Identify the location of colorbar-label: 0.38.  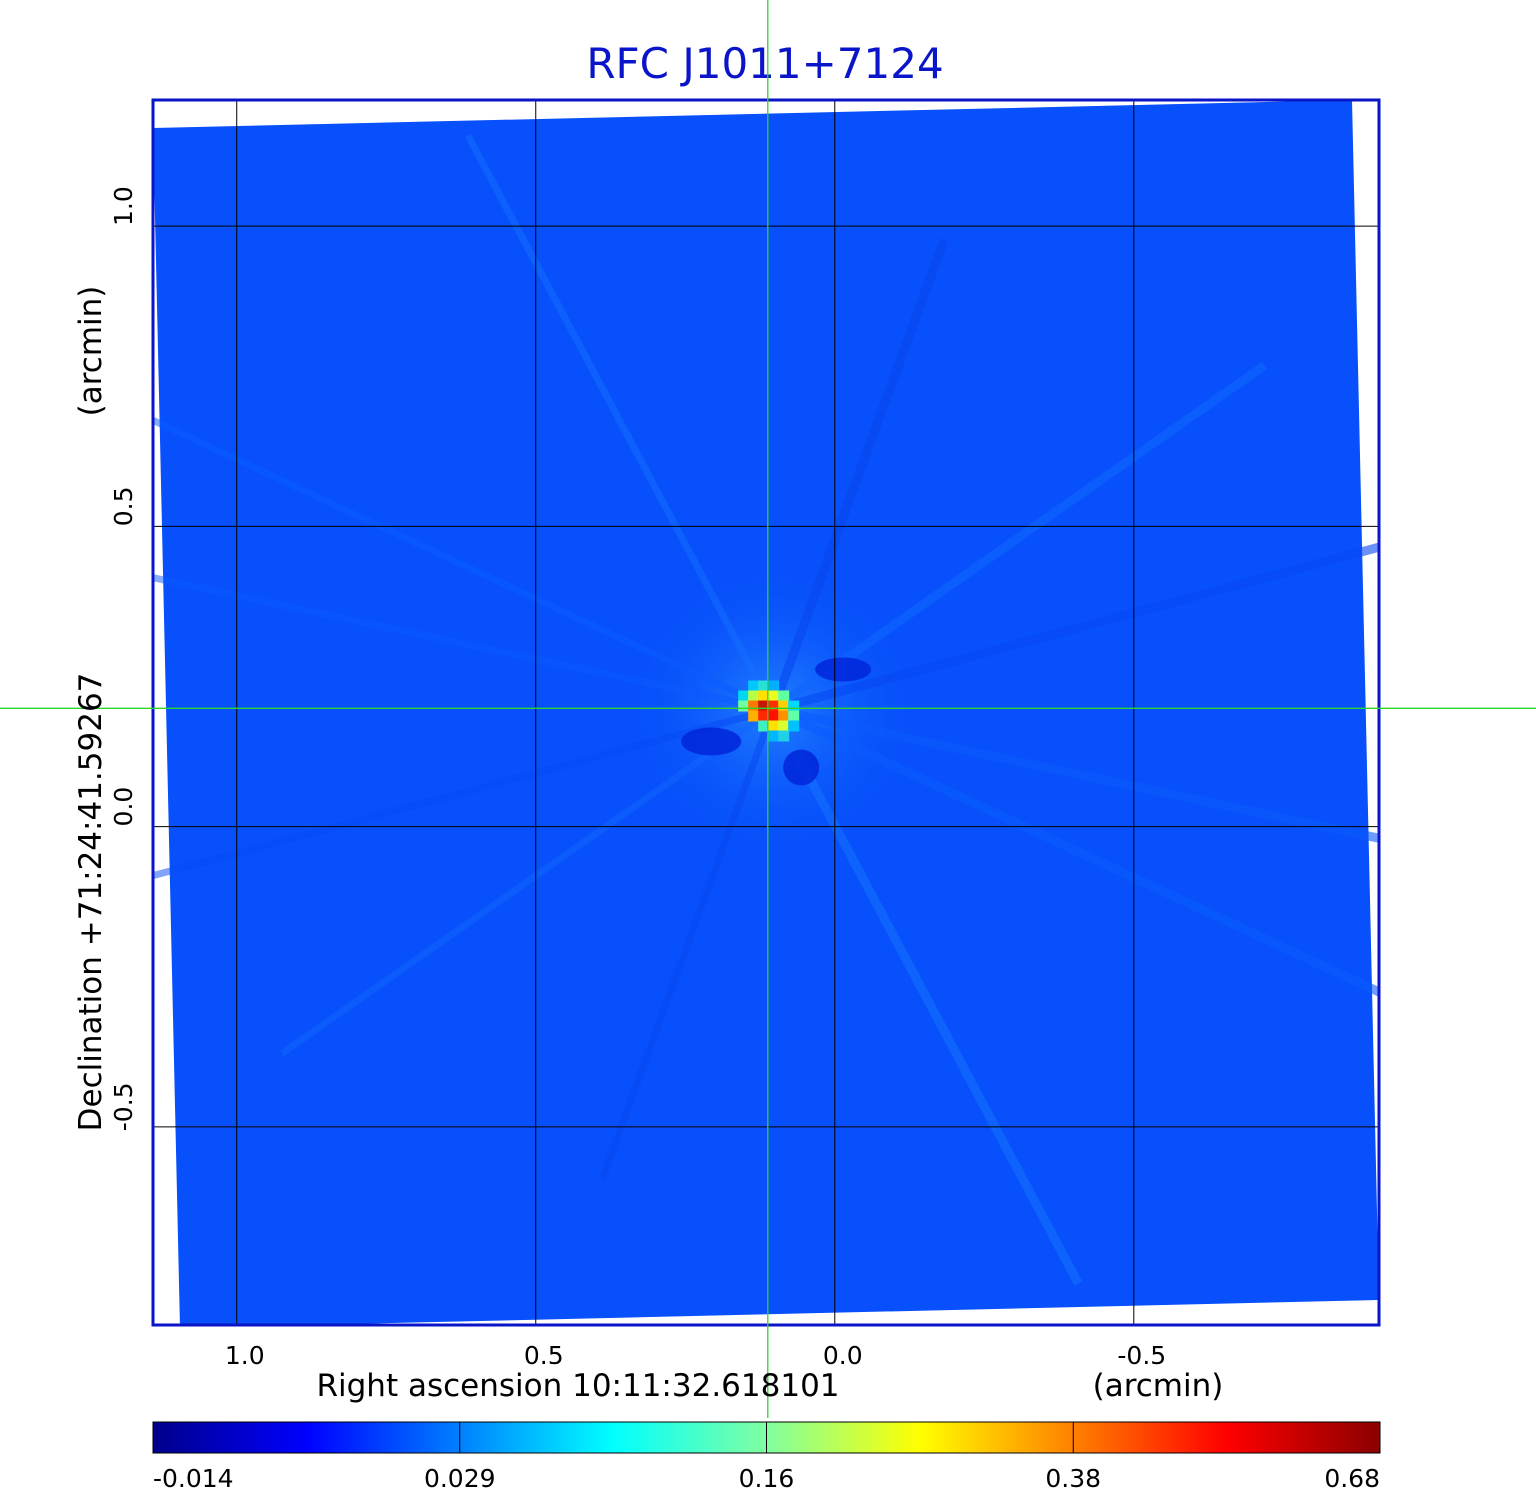
(1073, 1478).